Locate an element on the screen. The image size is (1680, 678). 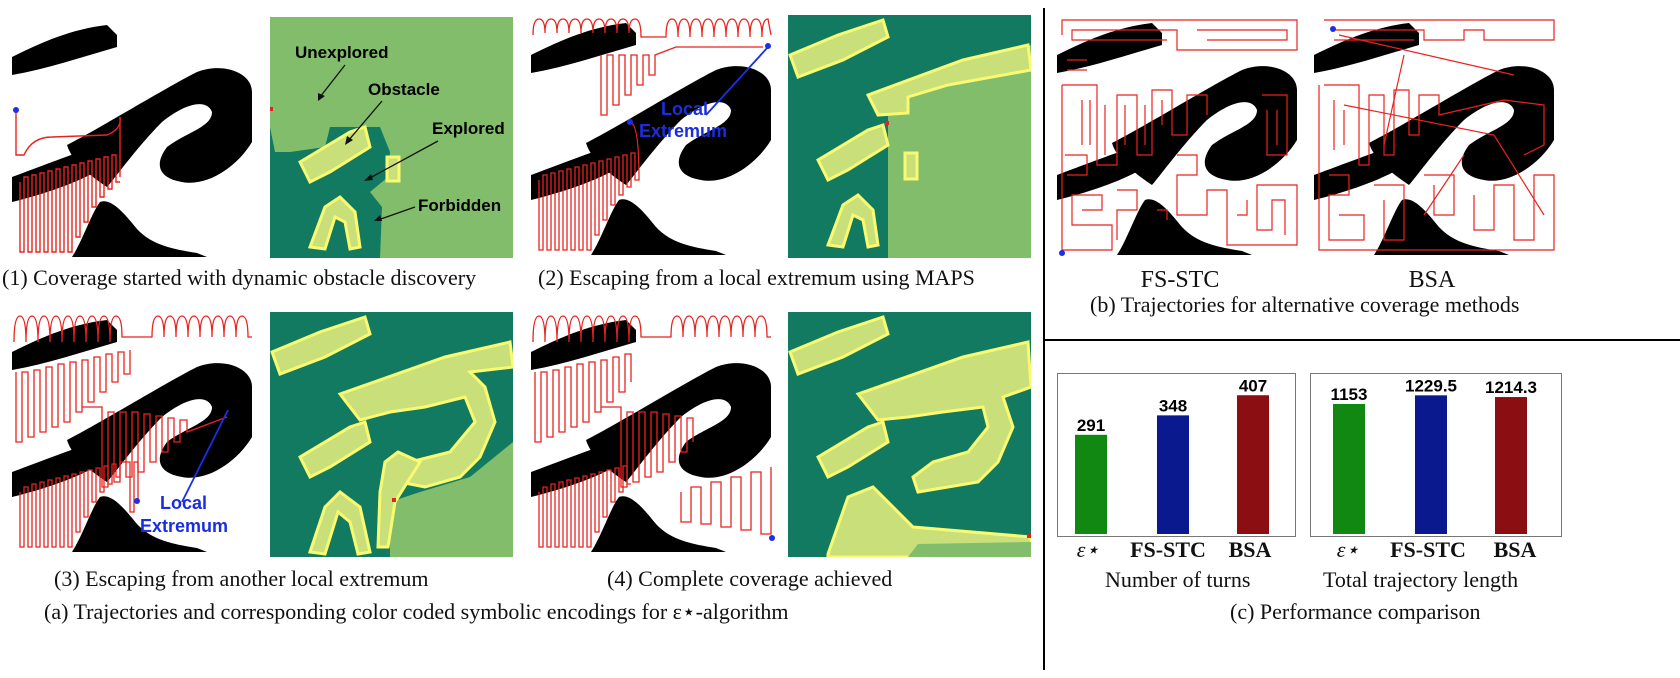
bar-value-label-1-0: 1153 is located at coordinates (1349, 394).